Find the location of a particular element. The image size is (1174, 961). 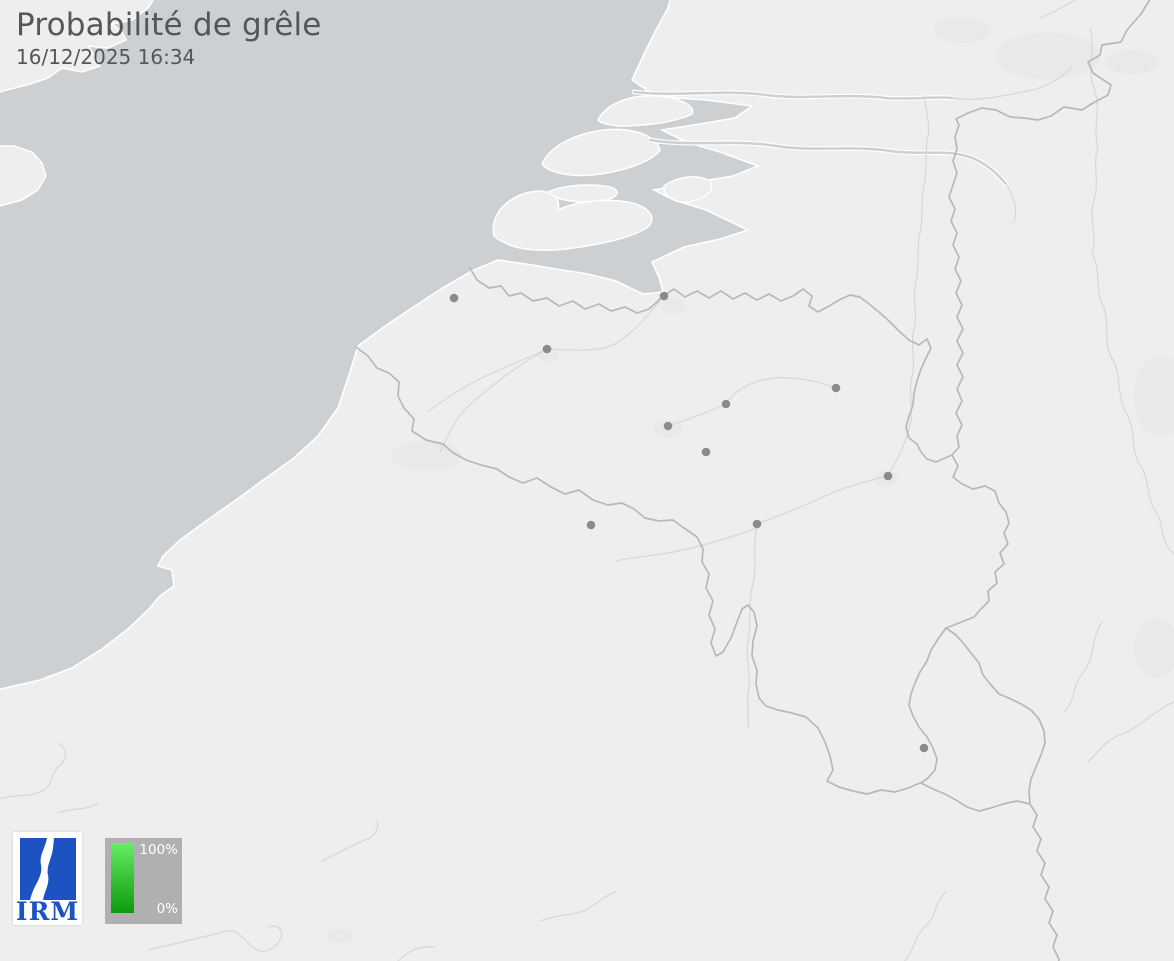

city-marker-leuven is located at coordinates (726, 404).